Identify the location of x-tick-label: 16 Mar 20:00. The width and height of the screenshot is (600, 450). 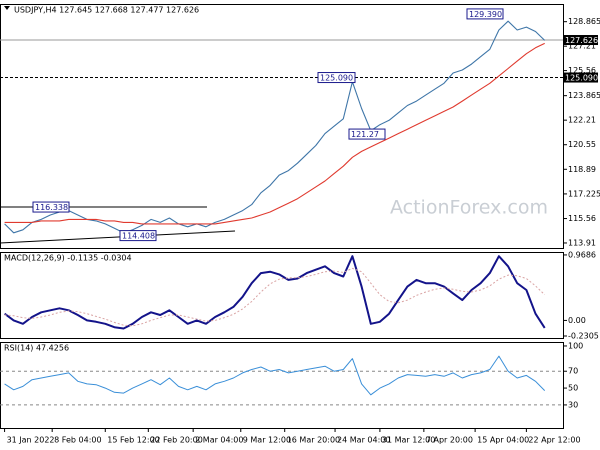
(313, 440).